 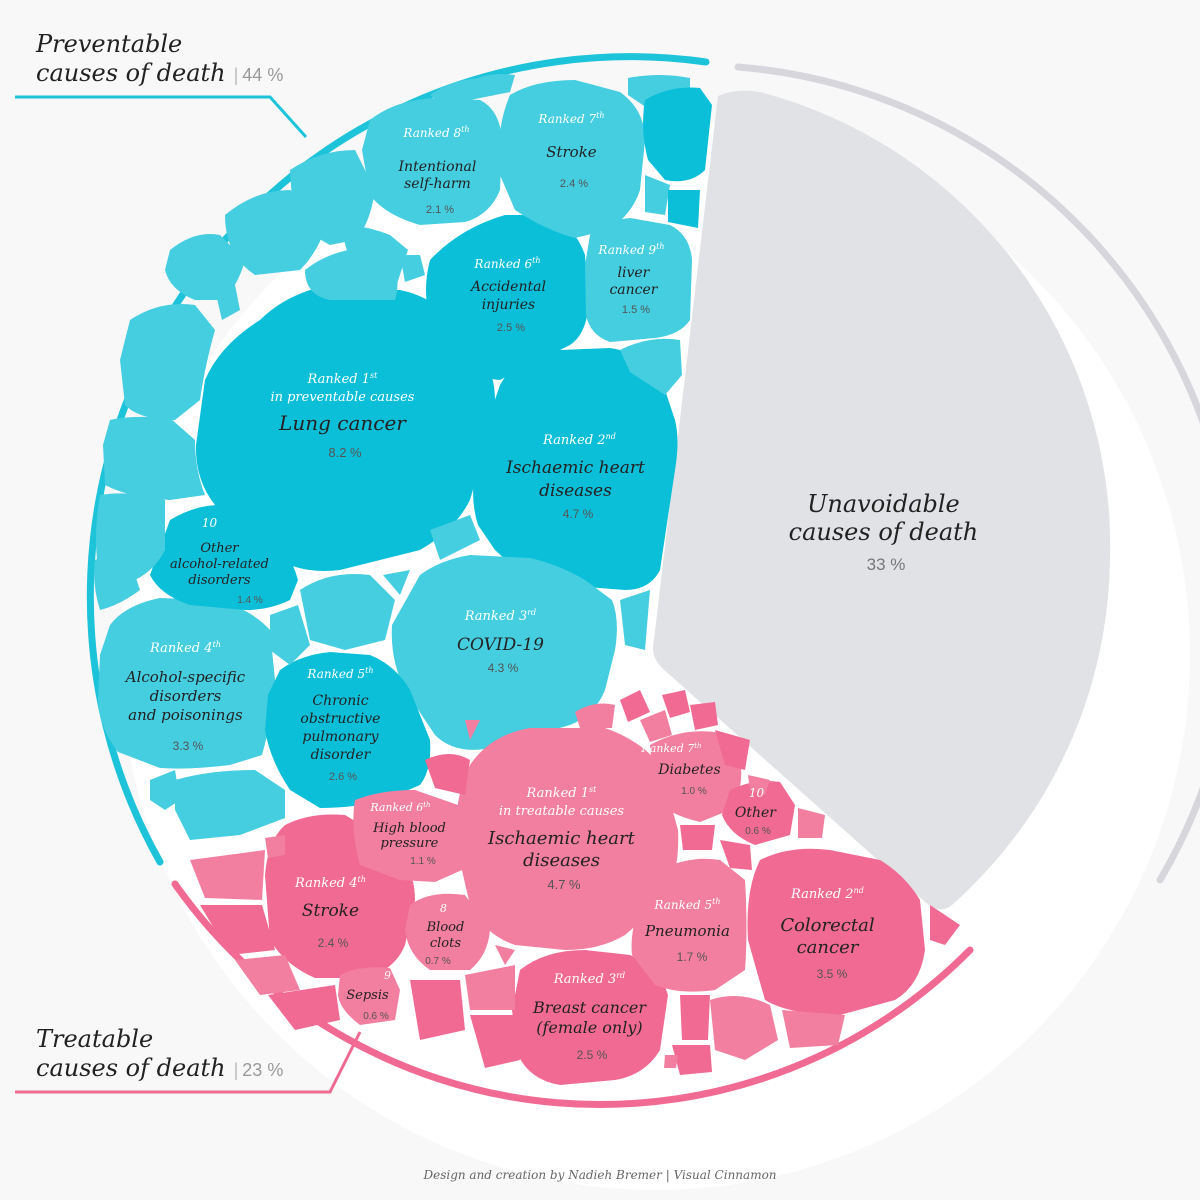 What do you see at coordinates (510, 291) in the screenshot?
I see `label-accidental: Ranked 6th Accidental injuries 2.5 %` at bounding box center [510, 291].